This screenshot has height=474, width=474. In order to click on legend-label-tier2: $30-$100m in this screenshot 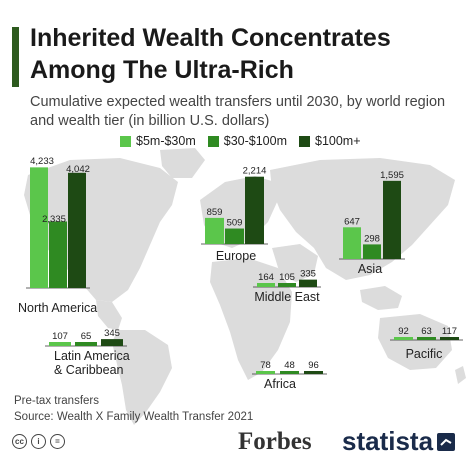, I will do `click(255, 141)`.